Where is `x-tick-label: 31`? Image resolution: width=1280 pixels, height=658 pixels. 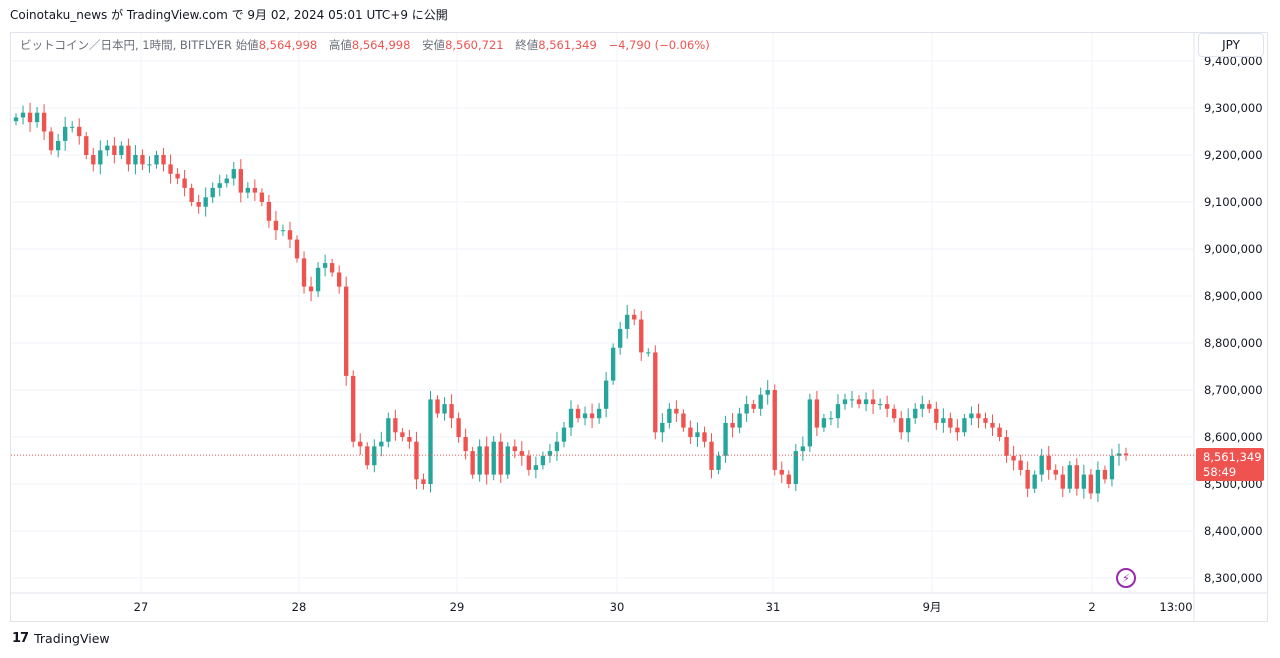
x-tick-label: 31 is located at coordinates (773, 607).